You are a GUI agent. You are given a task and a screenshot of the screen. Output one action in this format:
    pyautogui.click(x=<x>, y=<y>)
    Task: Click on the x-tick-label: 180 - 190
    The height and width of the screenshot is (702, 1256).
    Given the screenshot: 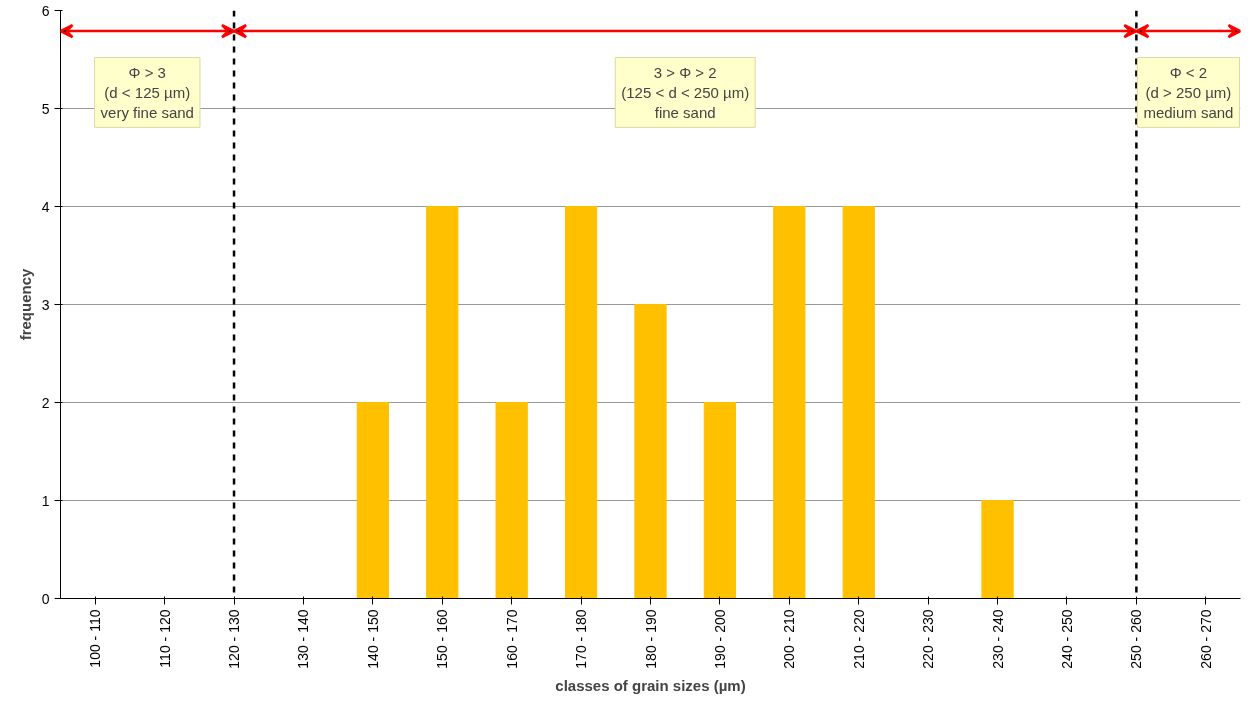 What is the action you would take?
    pyautogui.click(x=650, y=639)
    